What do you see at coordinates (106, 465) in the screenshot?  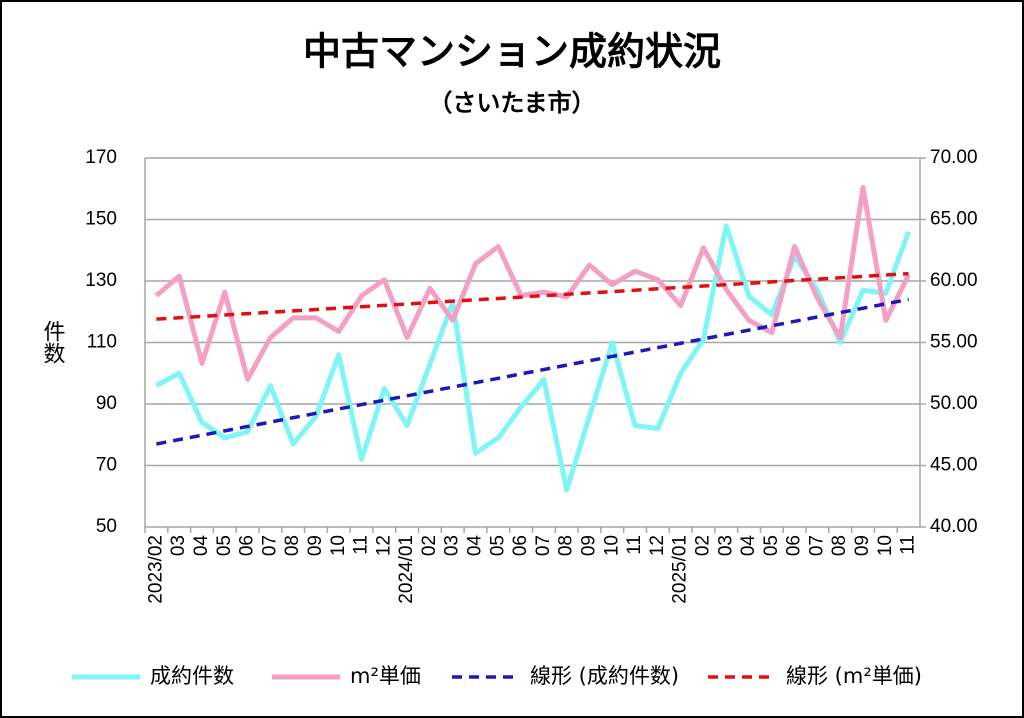 I see `y-tick-label: 70` at bounding box center [106, 465].